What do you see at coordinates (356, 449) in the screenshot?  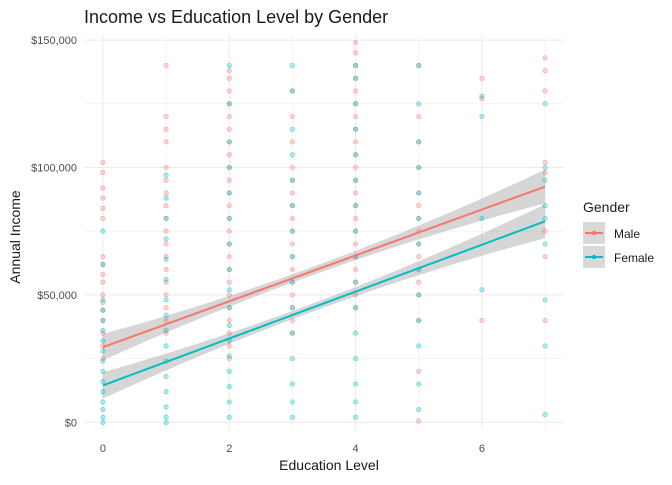 I see `x-tick-label: 4` at bounding box center [356, 449].